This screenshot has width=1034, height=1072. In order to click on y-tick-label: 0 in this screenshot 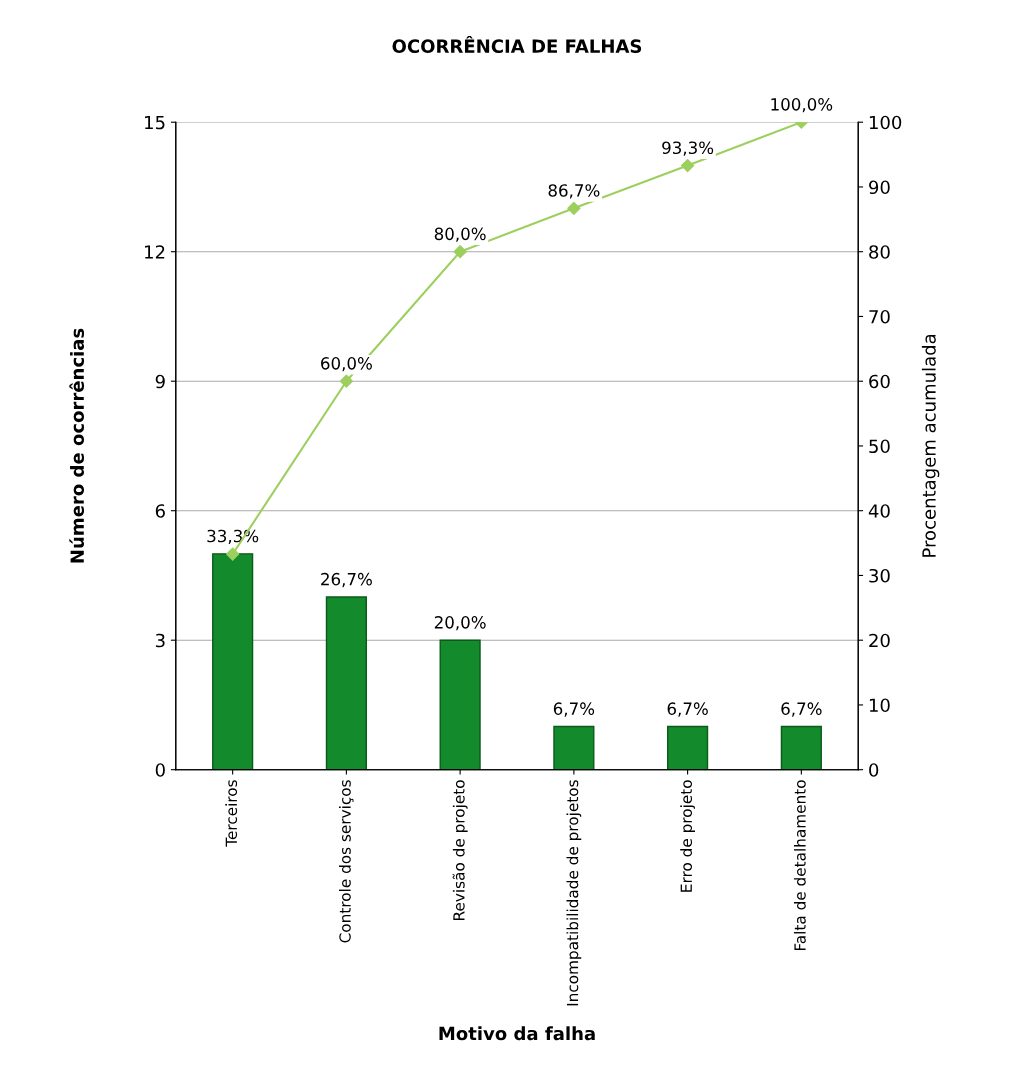, I will do `click(160, 770)`.